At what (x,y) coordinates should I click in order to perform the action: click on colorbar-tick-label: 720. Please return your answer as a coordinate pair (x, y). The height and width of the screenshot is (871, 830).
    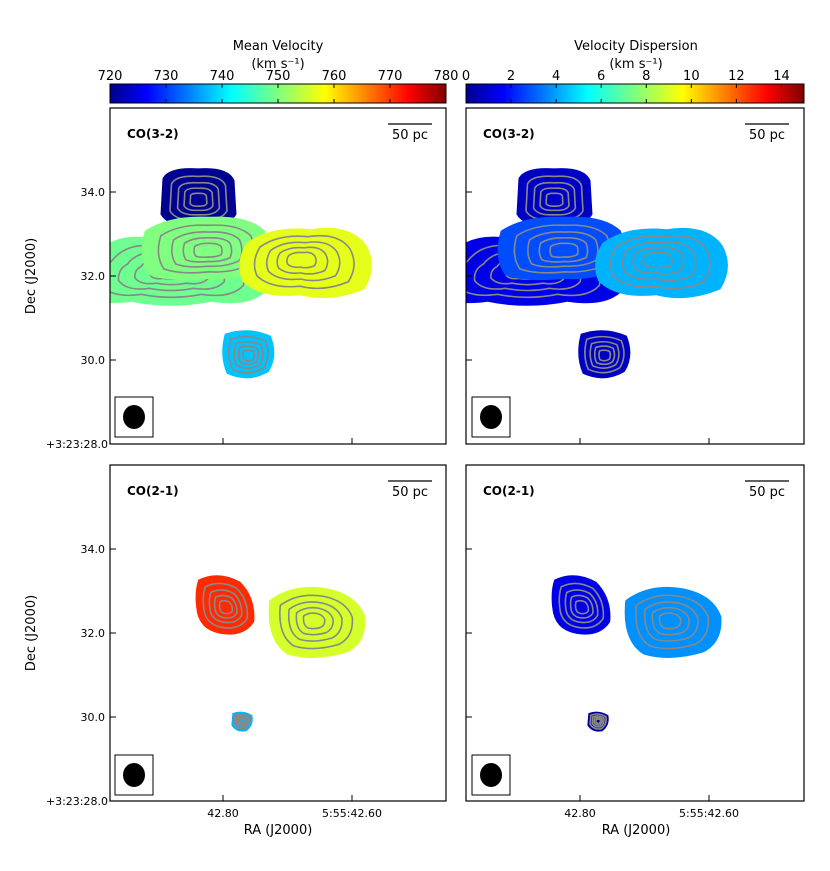
    Looking at the image, I should click on (110, 76).